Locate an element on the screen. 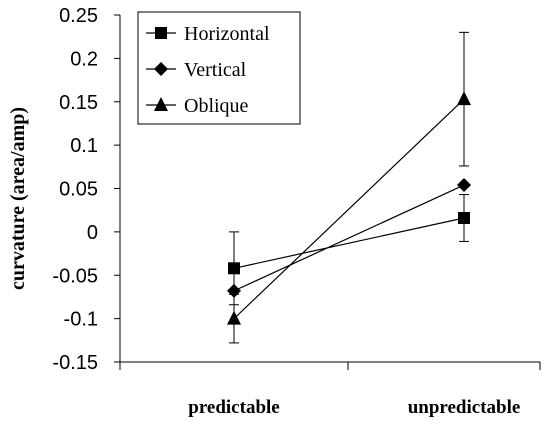 The height and width of the screenshot is (425, 550). series-line-vertical is located at coordinates (349, 238).